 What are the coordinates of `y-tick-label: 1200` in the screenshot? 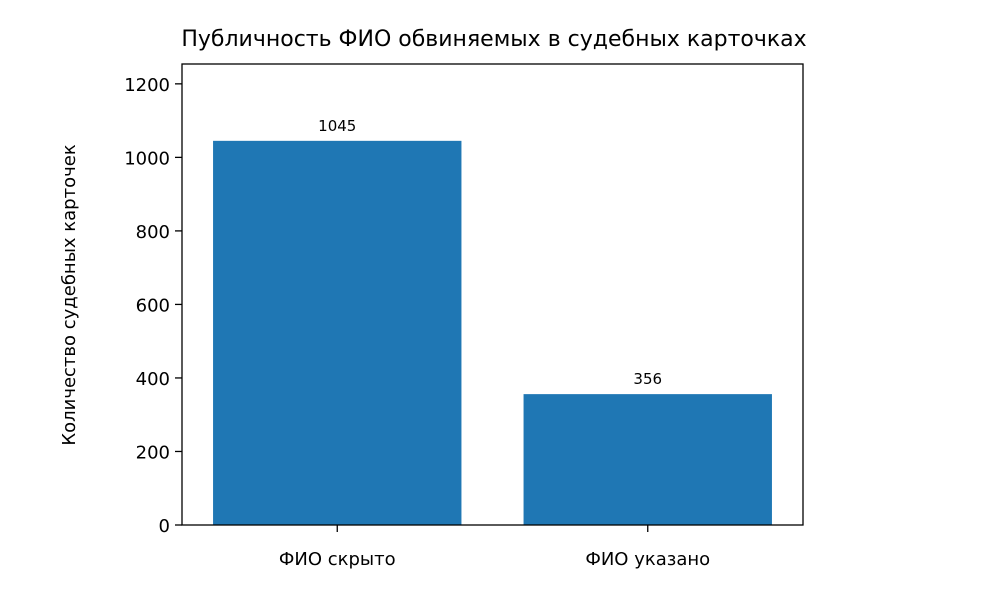 It's located at (147, 85).